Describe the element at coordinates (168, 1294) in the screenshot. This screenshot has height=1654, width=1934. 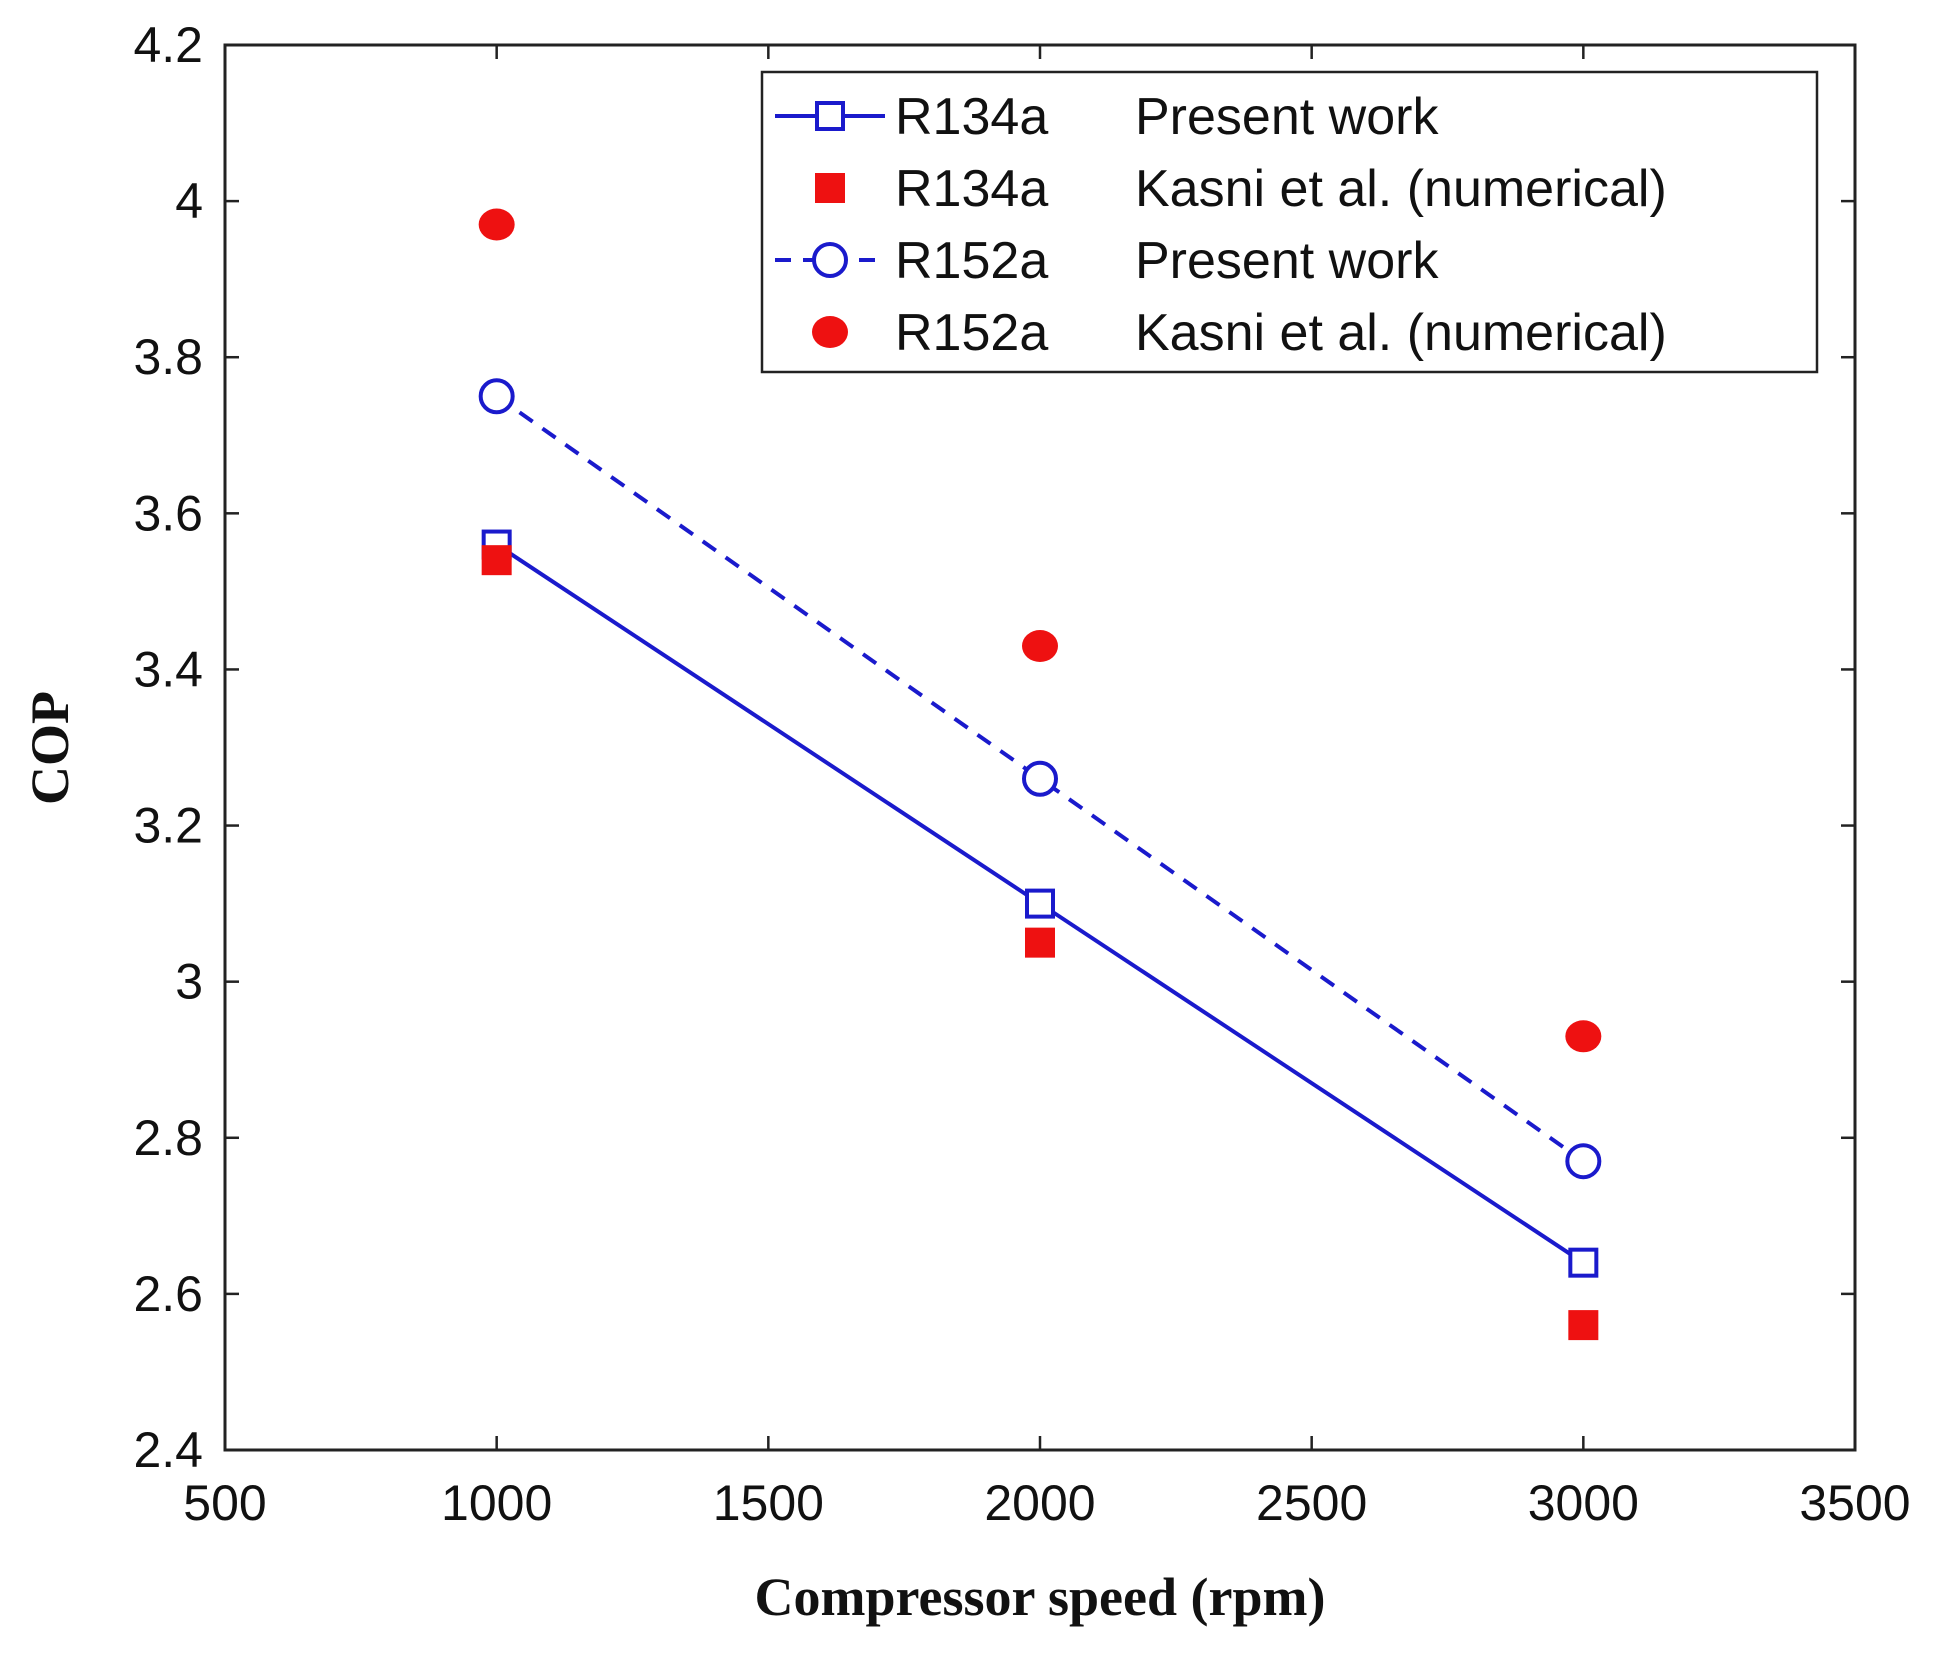
I see `y-tick-label: 2.6` at that location.